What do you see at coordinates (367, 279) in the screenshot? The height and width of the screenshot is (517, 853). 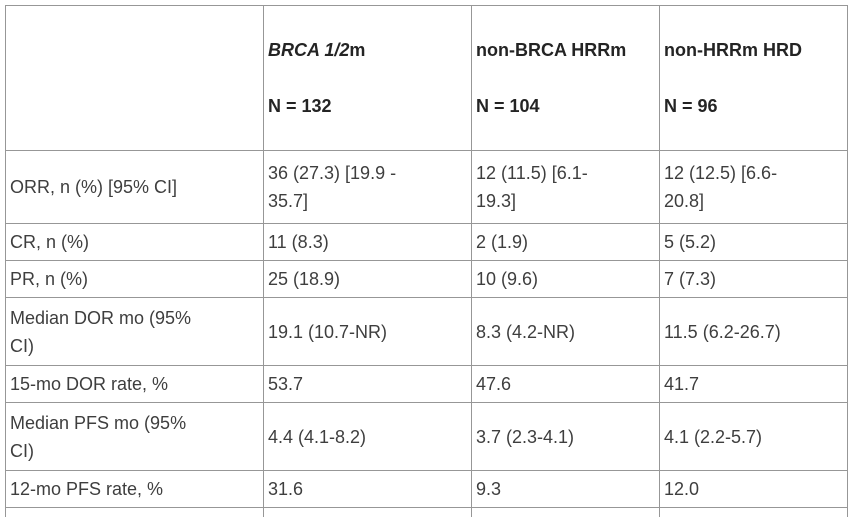 I see `value-cell: 25 (18.9)` at bounding box center [367, 279].